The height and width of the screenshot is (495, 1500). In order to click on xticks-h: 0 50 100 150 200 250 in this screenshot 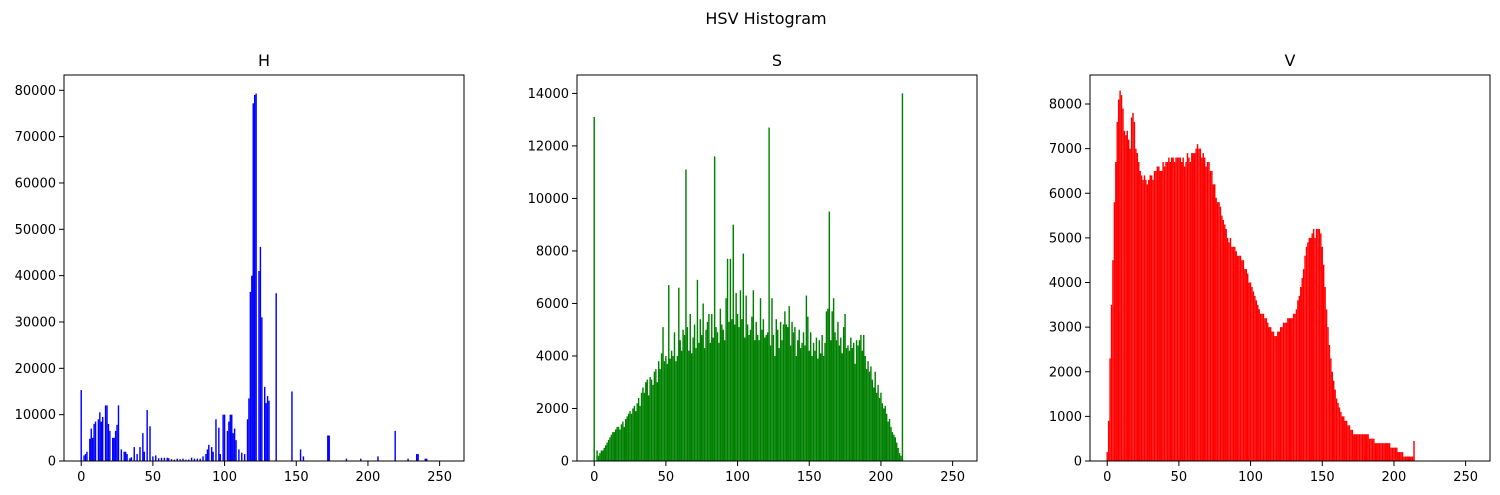, I will do `click(264, 473)`.